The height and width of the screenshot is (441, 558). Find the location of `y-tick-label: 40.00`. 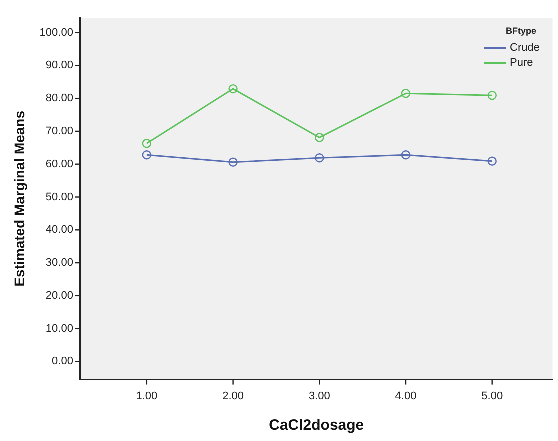

y-tick-label: 40.00 is located at coordinates (60, 230).